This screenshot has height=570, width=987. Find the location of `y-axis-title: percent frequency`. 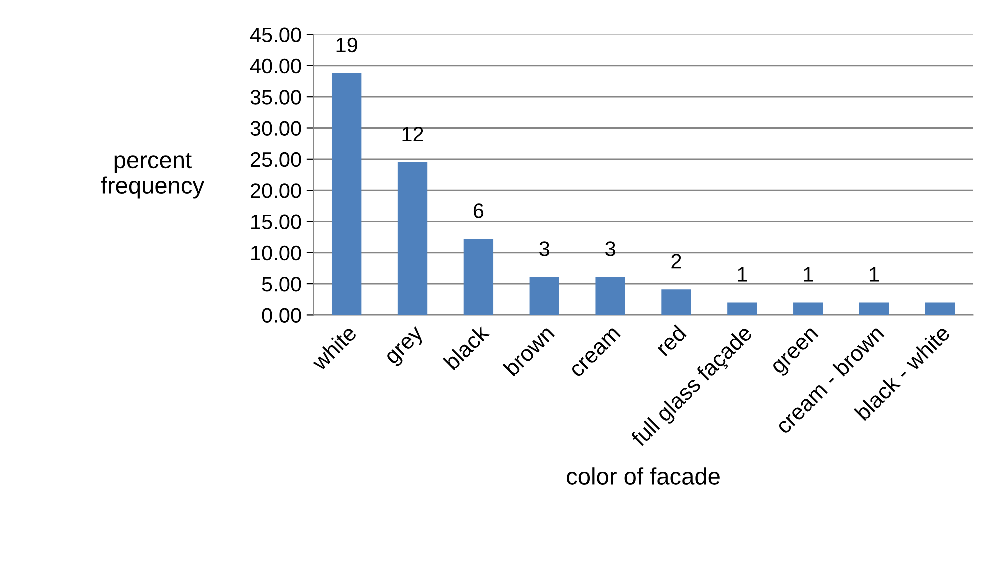

y-axis-title: percent frequency is located at coordinates (153, 176).